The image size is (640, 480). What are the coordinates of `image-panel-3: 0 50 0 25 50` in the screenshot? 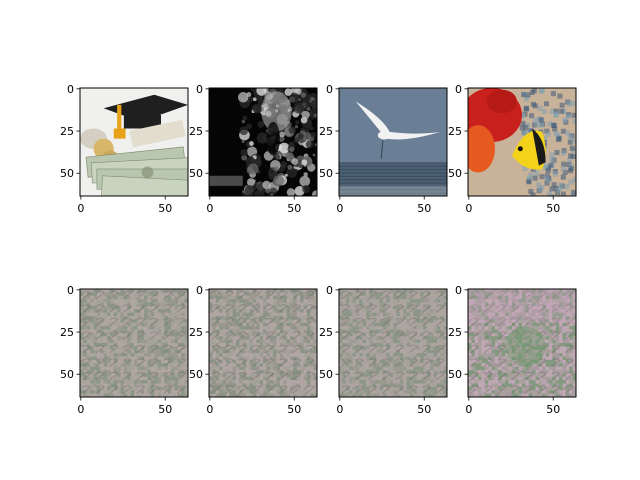 It's located at (383, 149).